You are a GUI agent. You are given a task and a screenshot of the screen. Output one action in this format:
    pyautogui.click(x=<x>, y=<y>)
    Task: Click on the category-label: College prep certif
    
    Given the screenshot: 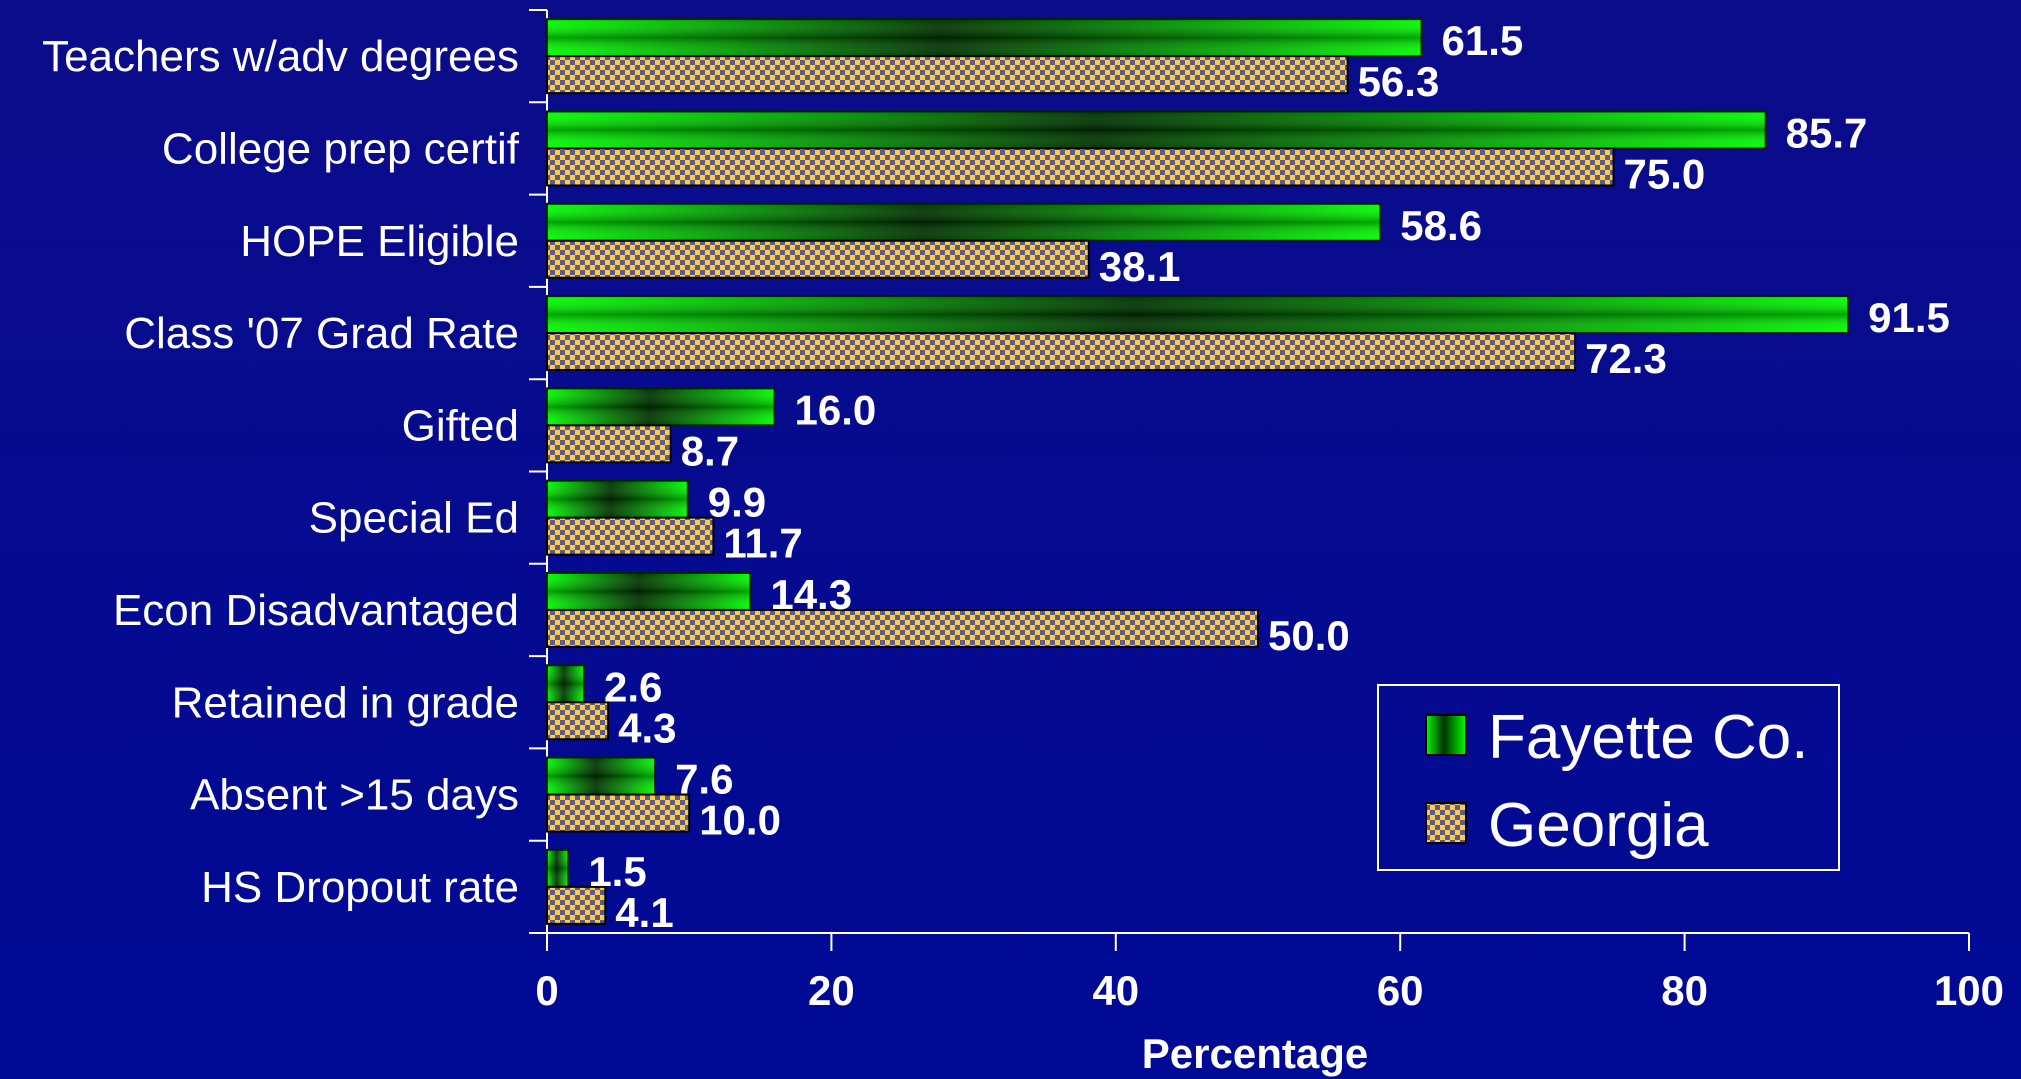 What is the action you would take?
    pyautogui.click(x=341, y=148)
    